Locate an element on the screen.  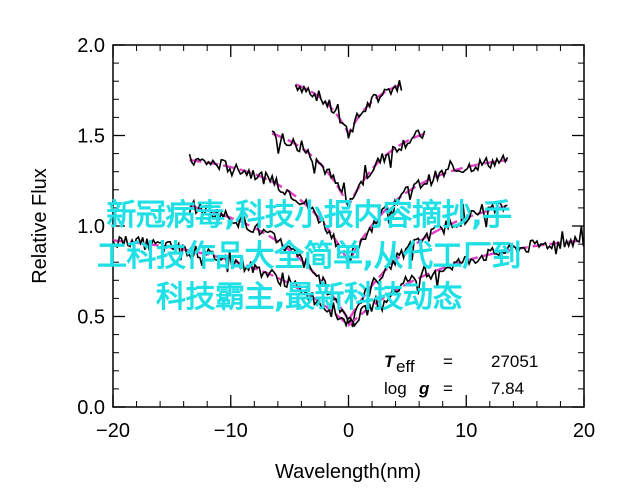
parameter-annotation: T eff = 27051 log g = 7.84 is located at coordinates (461, 375).